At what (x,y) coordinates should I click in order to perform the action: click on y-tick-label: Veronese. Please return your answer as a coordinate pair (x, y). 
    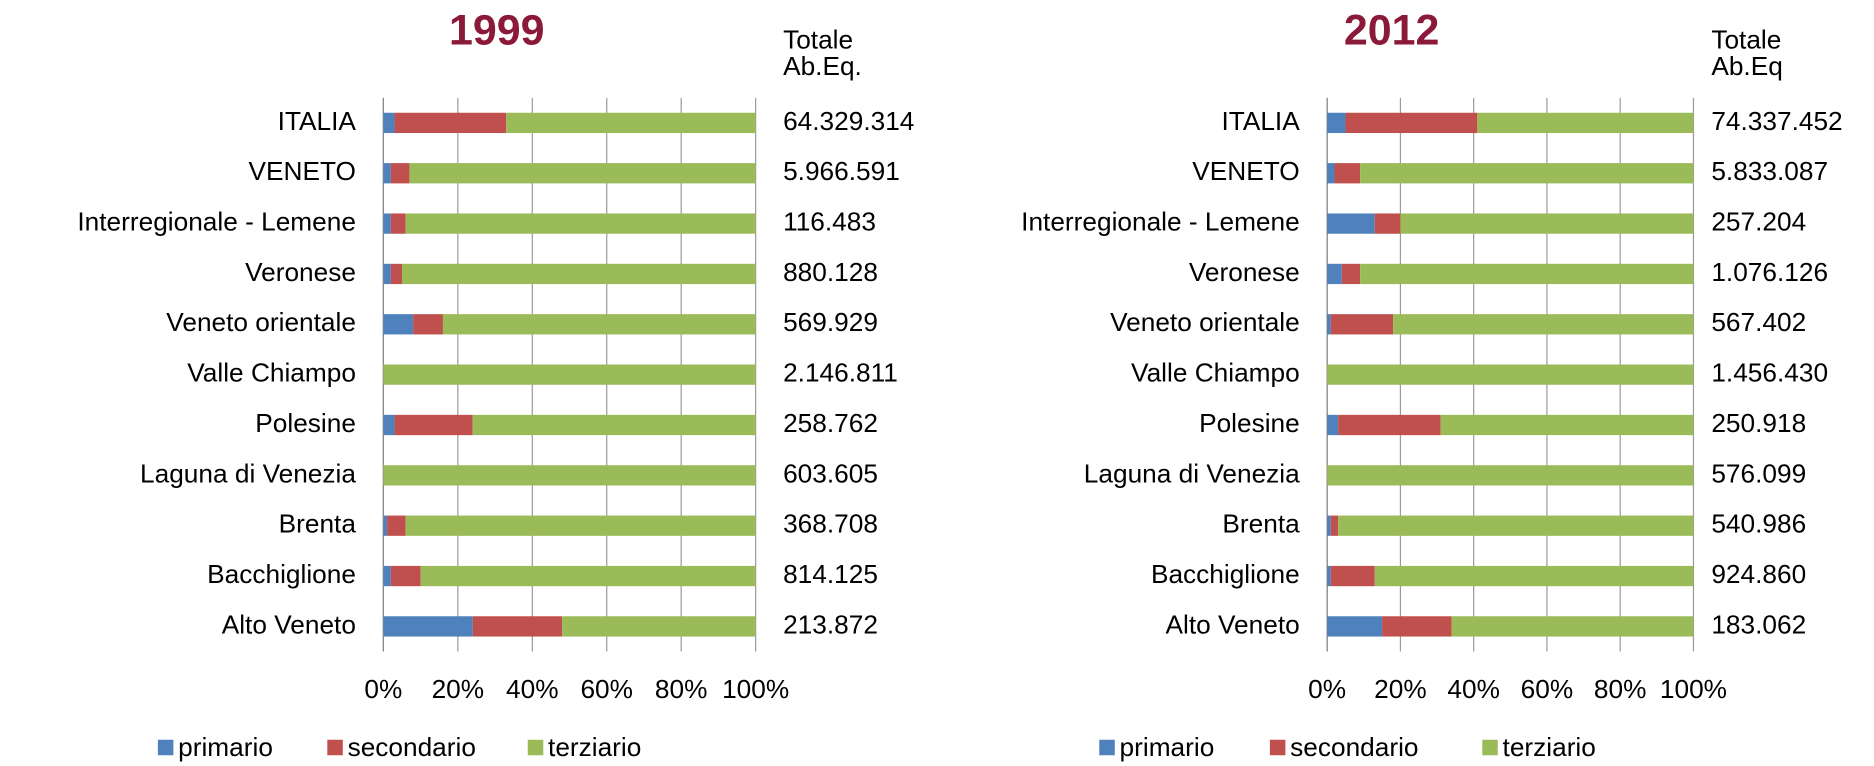
    Looking at the image, I should click on (1244, 272).